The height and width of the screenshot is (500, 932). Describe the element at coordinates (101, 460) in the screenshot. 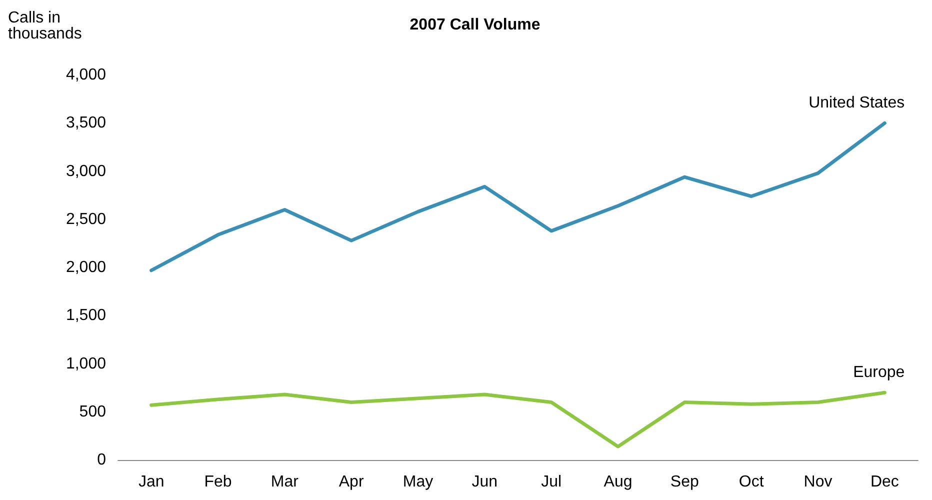

I see `y-tick-label: 0` at that location.